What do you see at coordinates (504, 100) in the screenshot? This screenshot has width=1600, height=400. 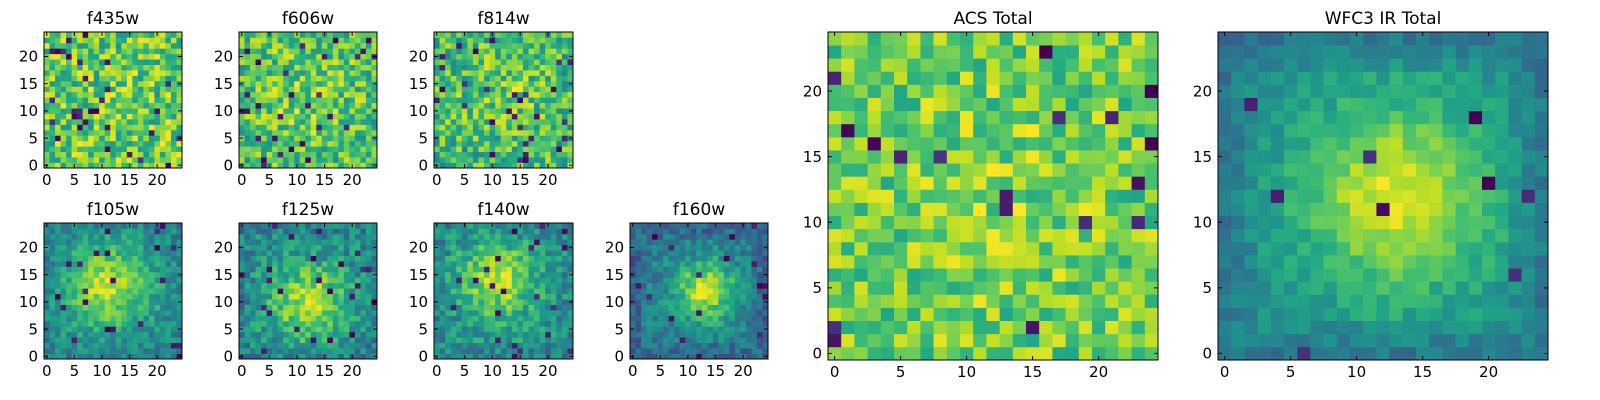 I see `heatmap-cells` at bounding box center [504, 100].